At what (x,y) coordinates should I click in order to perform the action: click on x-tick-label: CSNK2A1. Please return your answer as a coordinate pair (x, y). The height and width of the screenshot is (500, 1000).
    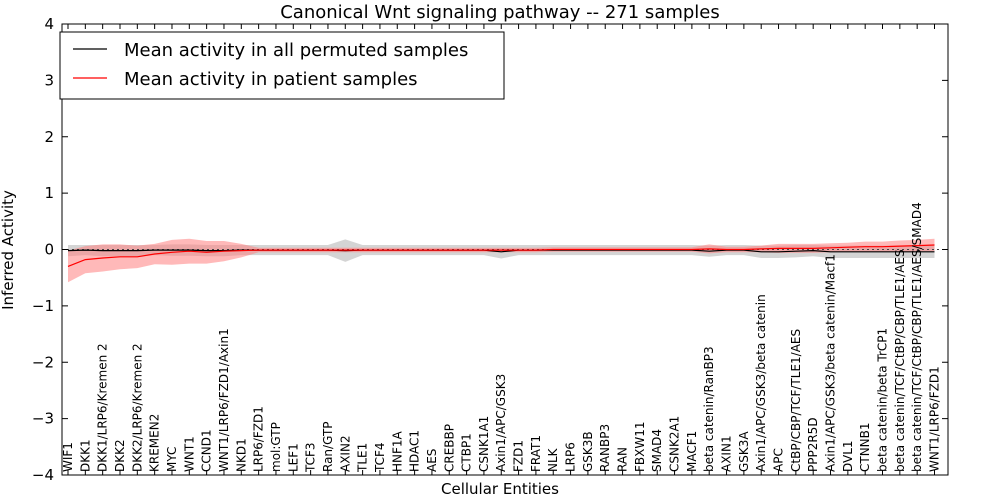
    Looking at the image, I should click on (675, 444).